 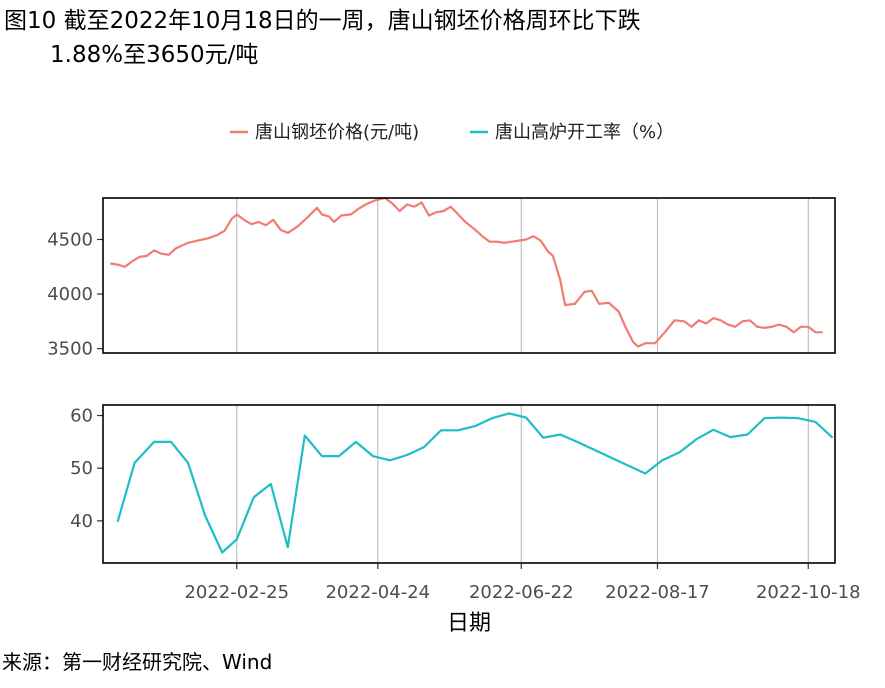 What do you see at coordinates (81, 416) in the screenshot?
I see `y-tick-label: 60` at bounding box center [81, 416].